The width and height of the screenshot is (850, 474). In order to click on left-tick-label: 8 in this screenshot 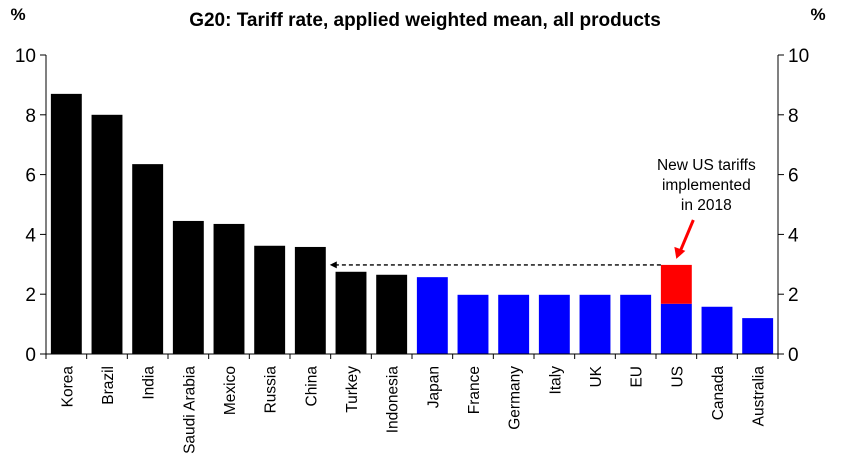, I will do `click(30, 116)`.